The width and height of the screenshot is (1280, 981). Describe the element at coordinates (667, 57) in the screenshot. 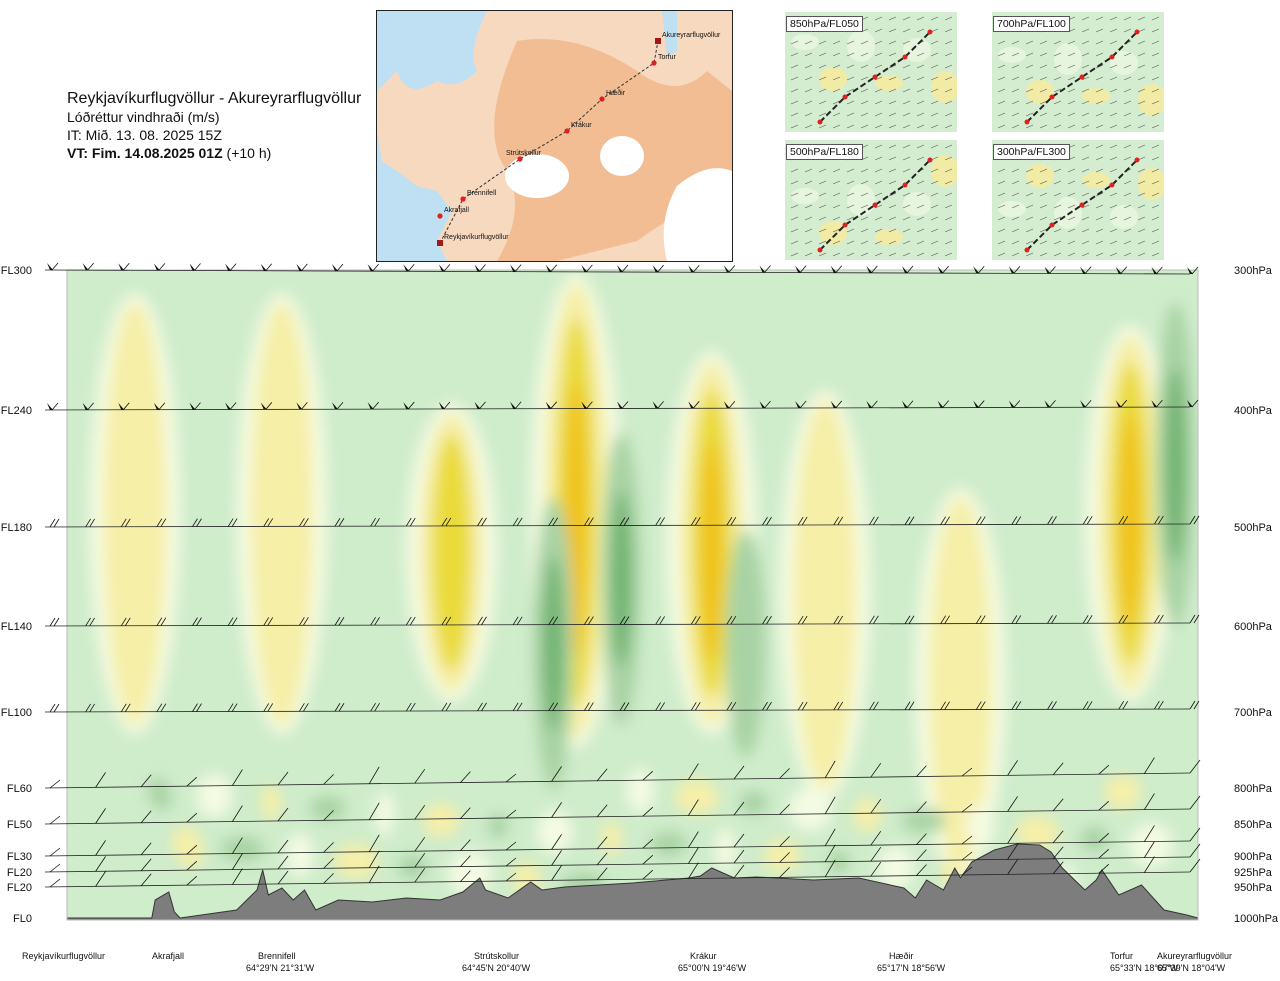

I see `map-point-label: Torfur` at that location.